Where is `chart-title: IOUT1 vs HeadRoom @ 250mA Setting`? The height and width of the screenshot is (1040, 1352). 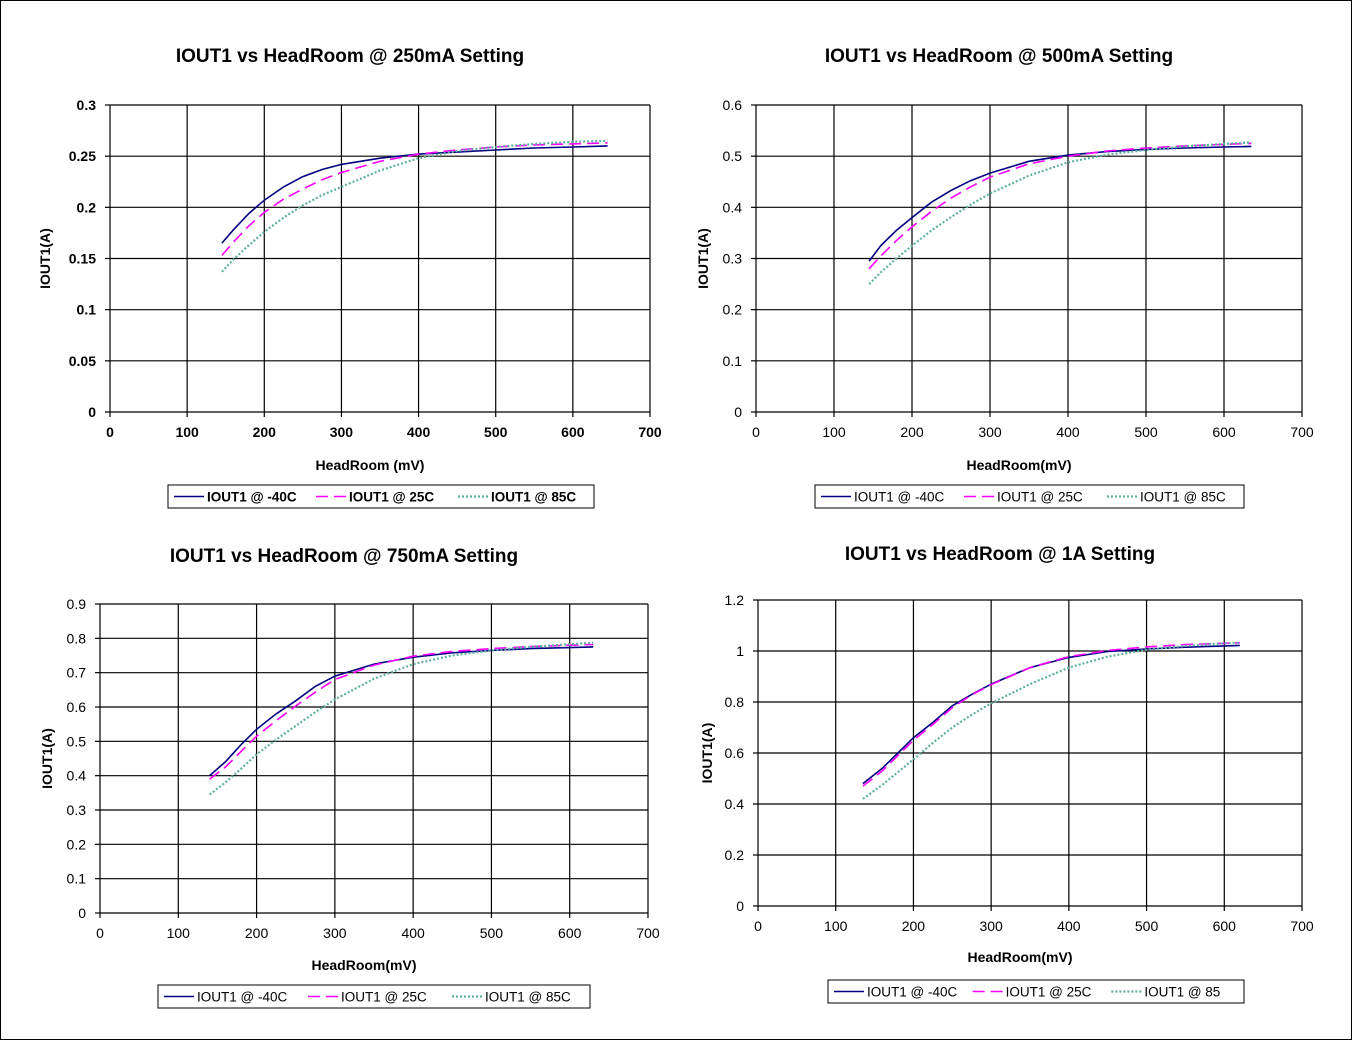
chart-title: IOUT1 vs HeadRoom @ 250mA Setting is located at coordinates (350, 56).